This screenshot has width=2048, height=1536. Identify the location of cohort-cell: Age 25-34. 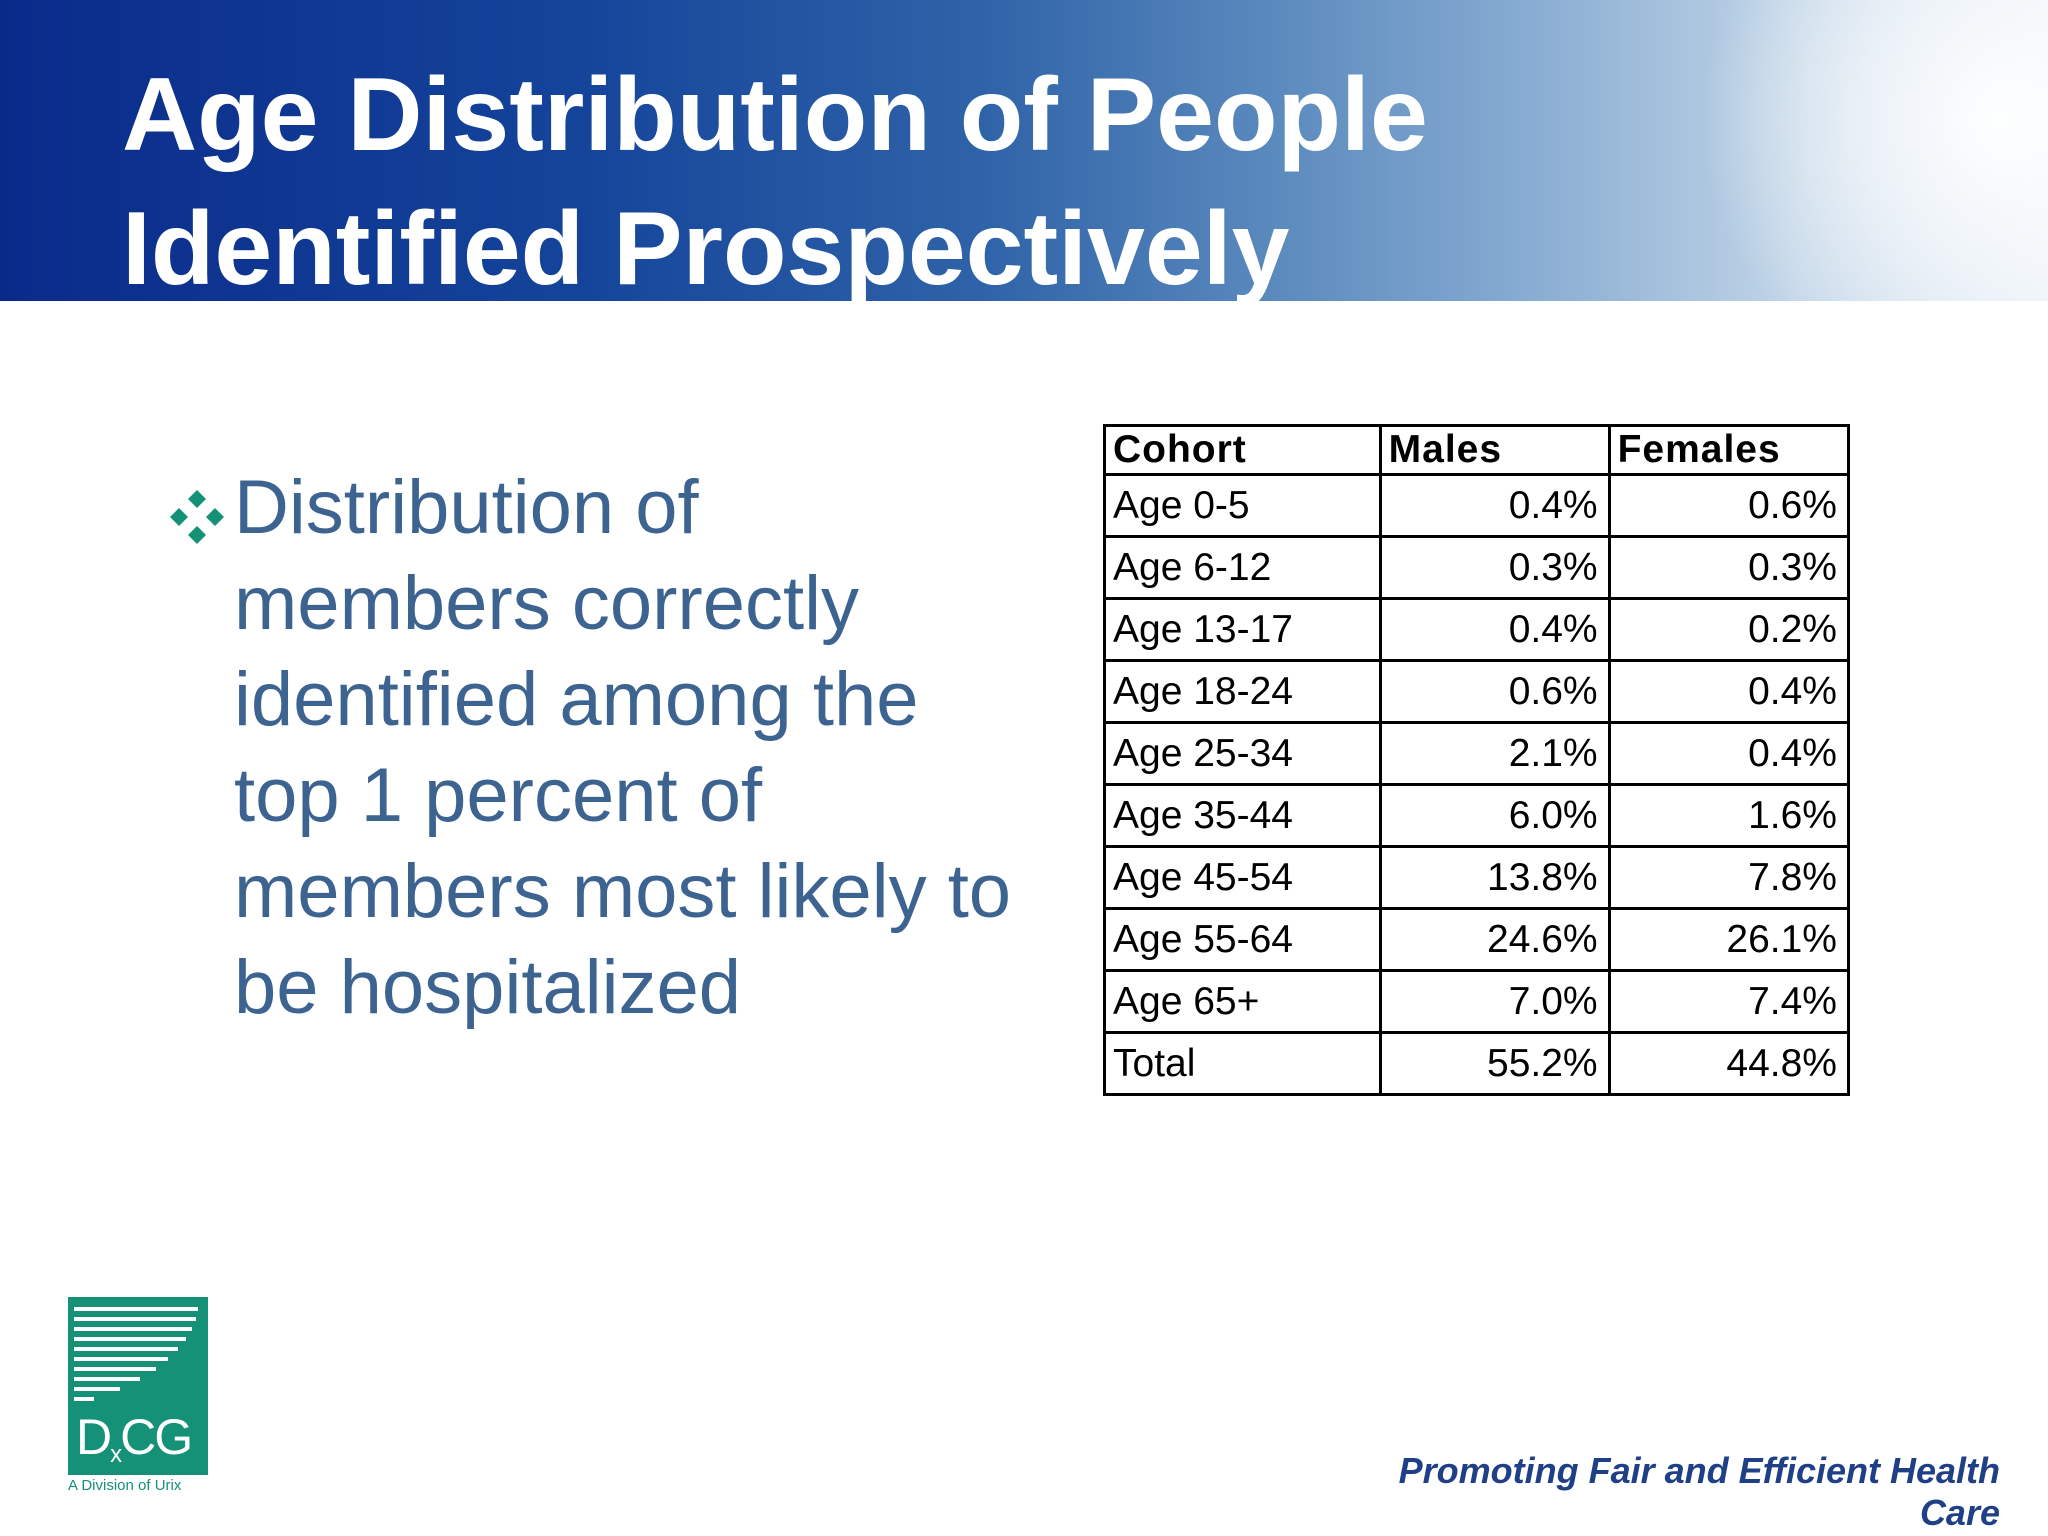
(1242, 753).